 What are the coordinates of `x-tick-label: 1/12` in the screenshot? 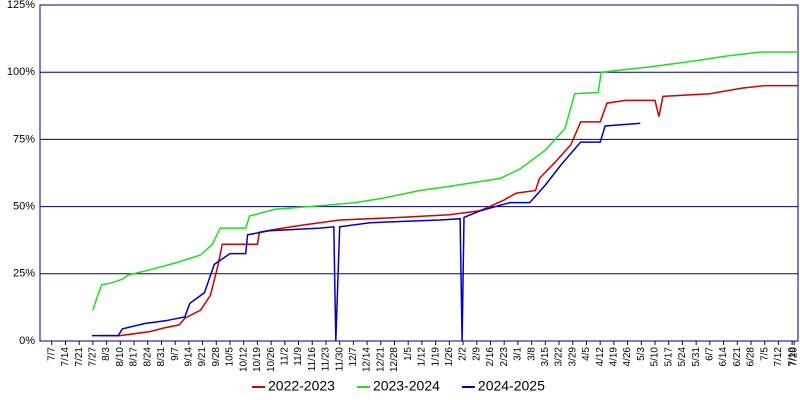 It's located at (422, 357).